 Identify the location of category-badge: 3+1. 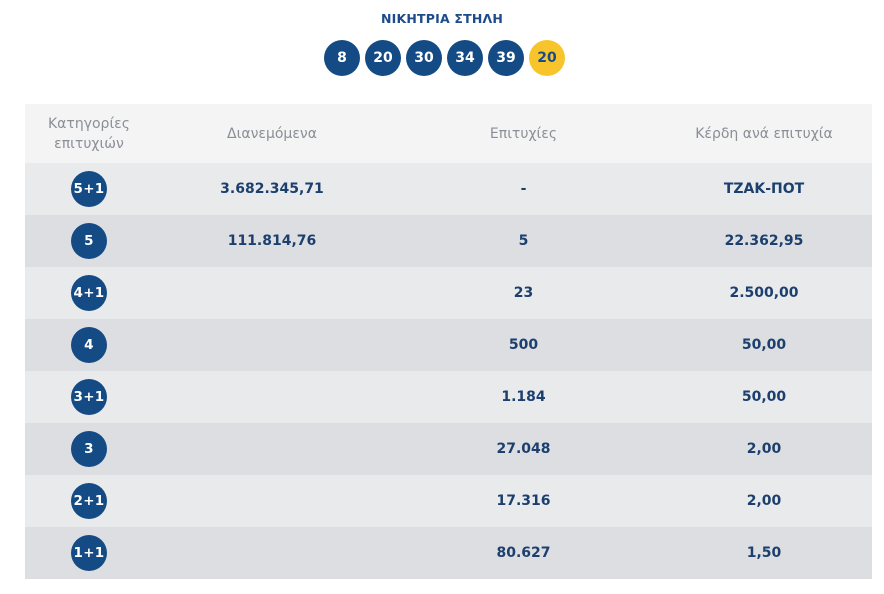
(89, 397).